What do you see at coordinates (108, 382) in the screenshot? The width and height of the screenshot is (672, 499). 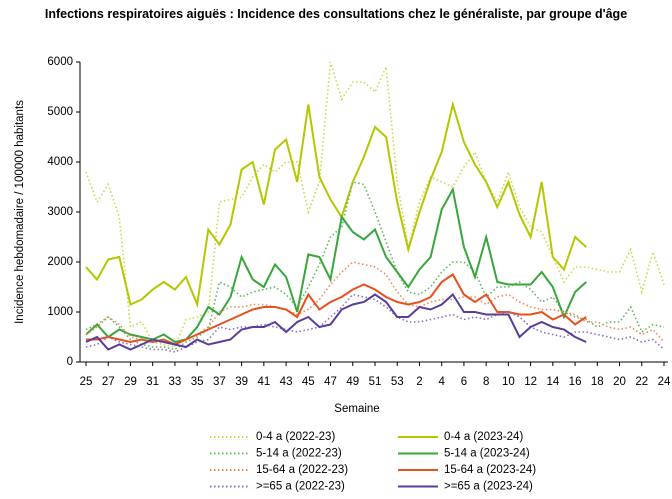 I see `x-tick-label: 27` at bounding box center [108, 382].